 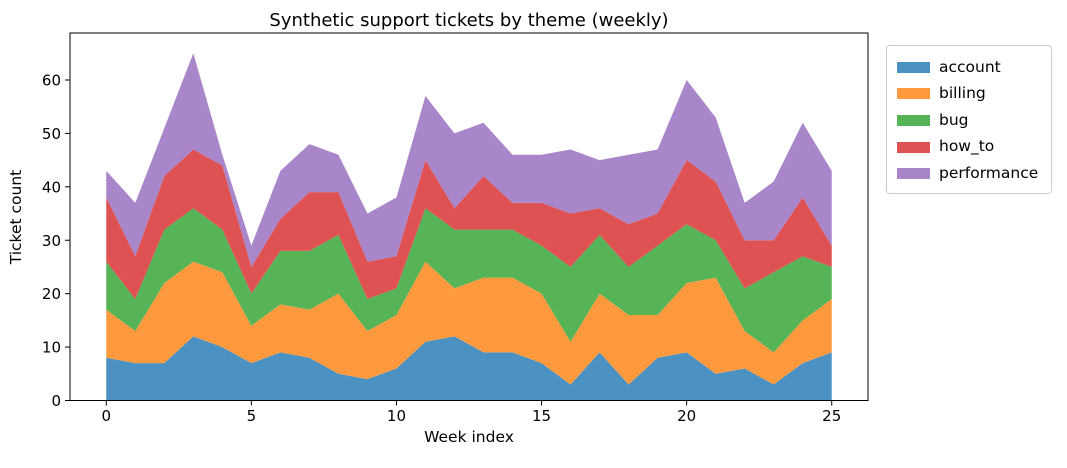 I want to click on y-tick-label: 30, so click(x=51, y=241).